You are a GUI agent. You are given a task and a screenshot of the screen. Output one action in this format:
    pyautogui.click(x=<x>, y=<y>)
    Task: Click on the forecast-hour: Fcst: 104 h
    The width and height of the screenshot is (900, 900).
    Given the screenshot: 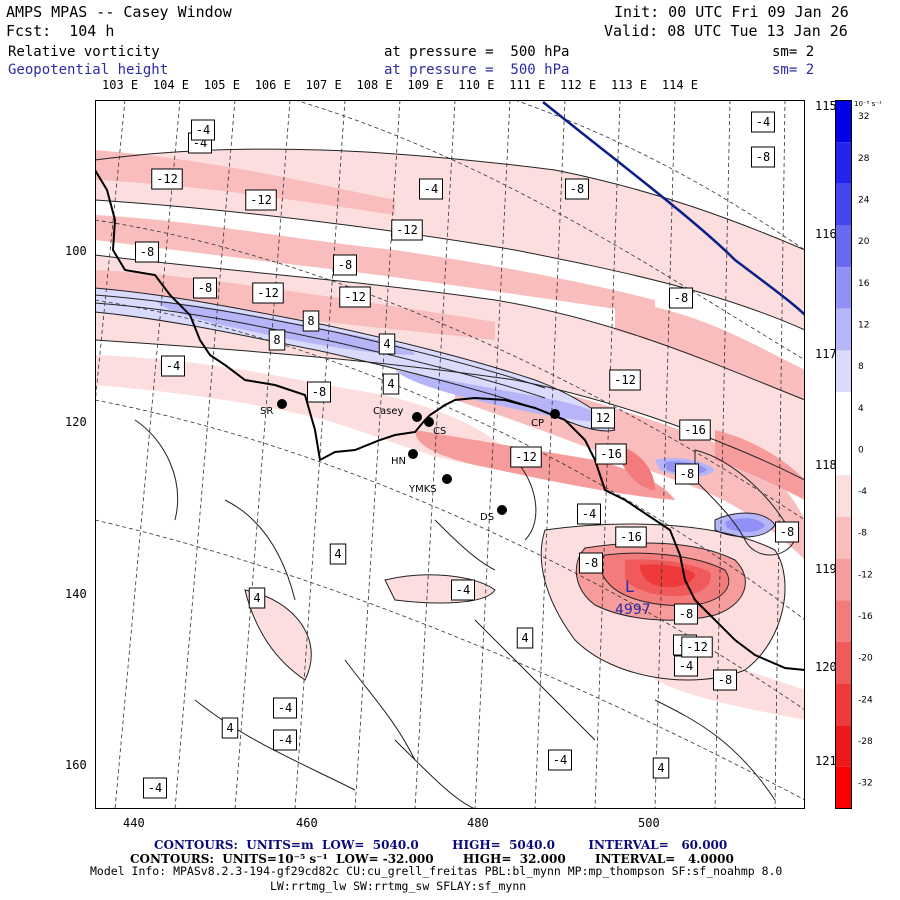 What is the action you would take?
    pyautogui.click(x=60, y=31)
    